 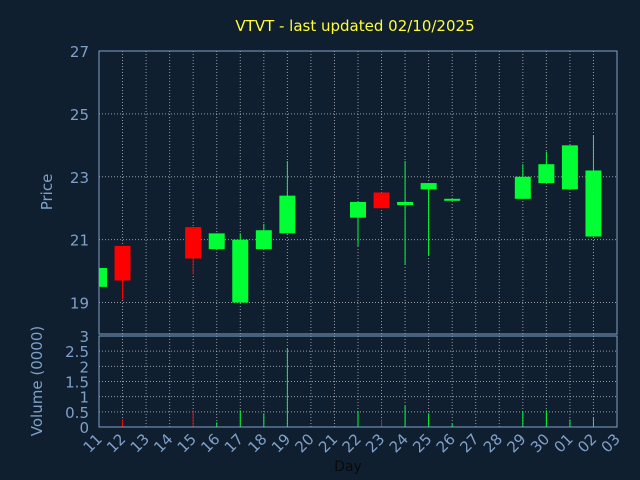 I want to click on x-axis-label: Day, so click(x=348, y=467).